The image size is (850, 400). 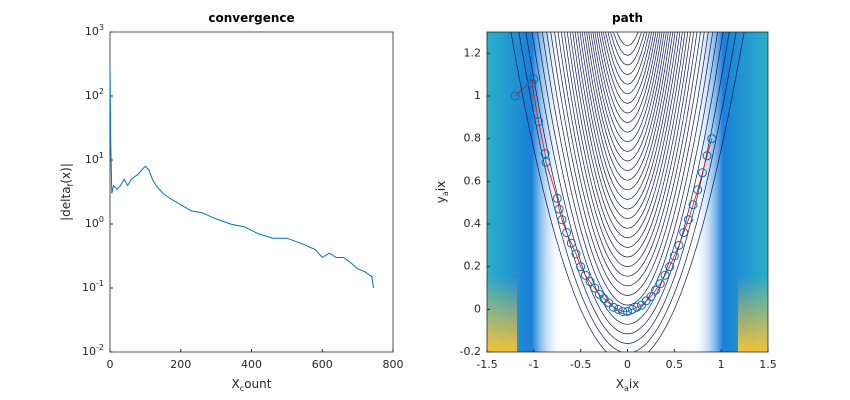 What do you see at coordinates (93, 287) in the screenshot?
I see `y-tick-label: 10⁻¹` at bounding box center [93, 287].